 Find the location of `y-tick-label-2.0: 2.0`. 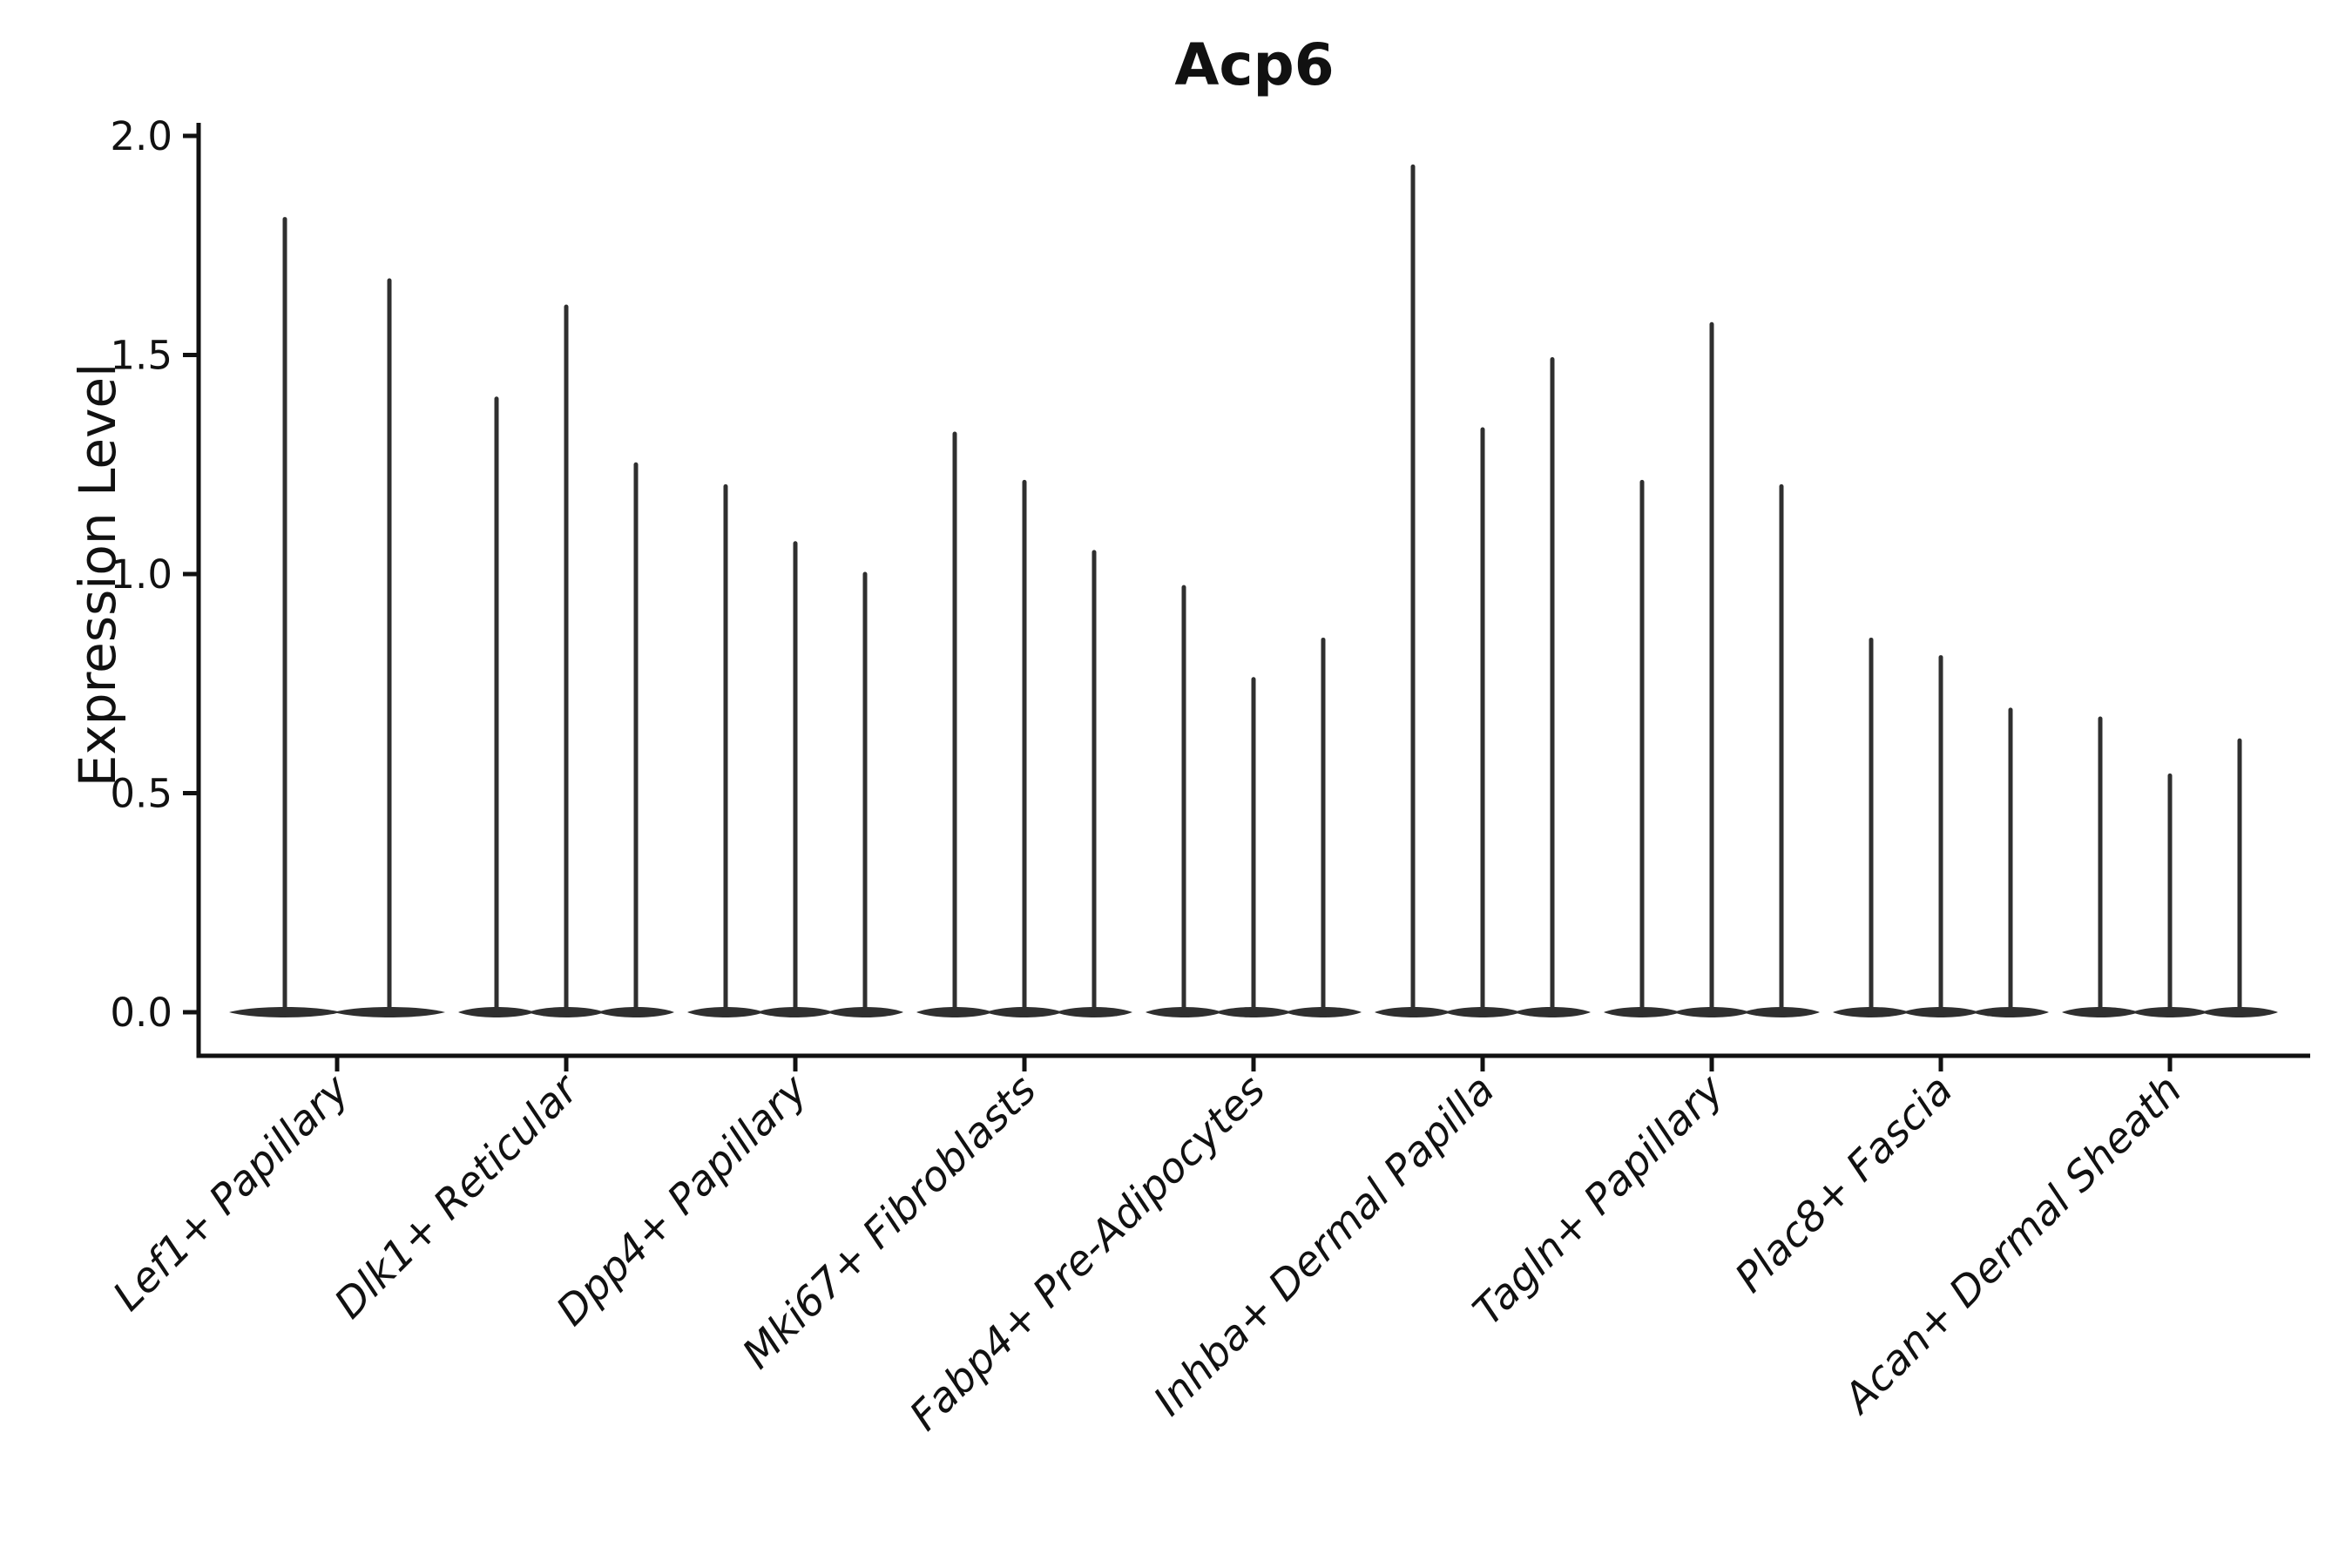

y-tick-label-2.0: 2.0 is located at coordinates (141, 136).